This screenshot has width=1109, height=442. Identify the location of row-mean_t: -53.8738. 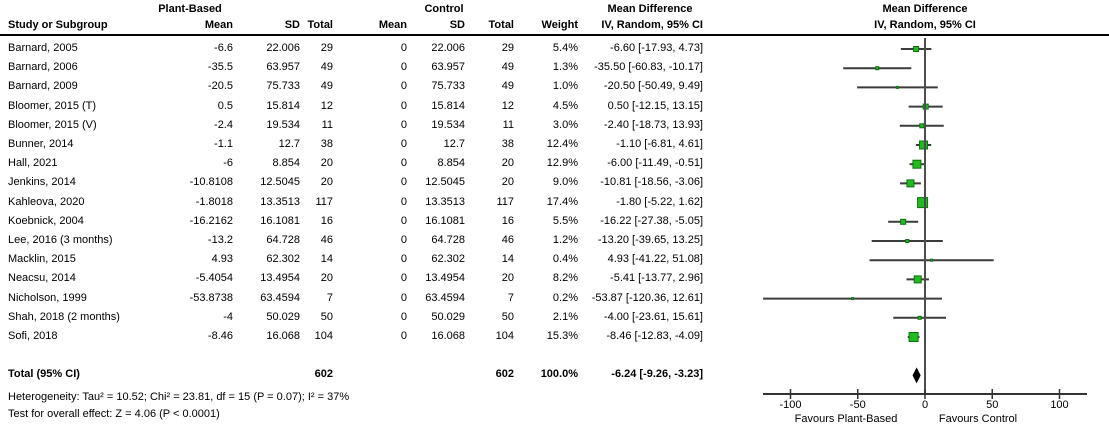
(211, 298).